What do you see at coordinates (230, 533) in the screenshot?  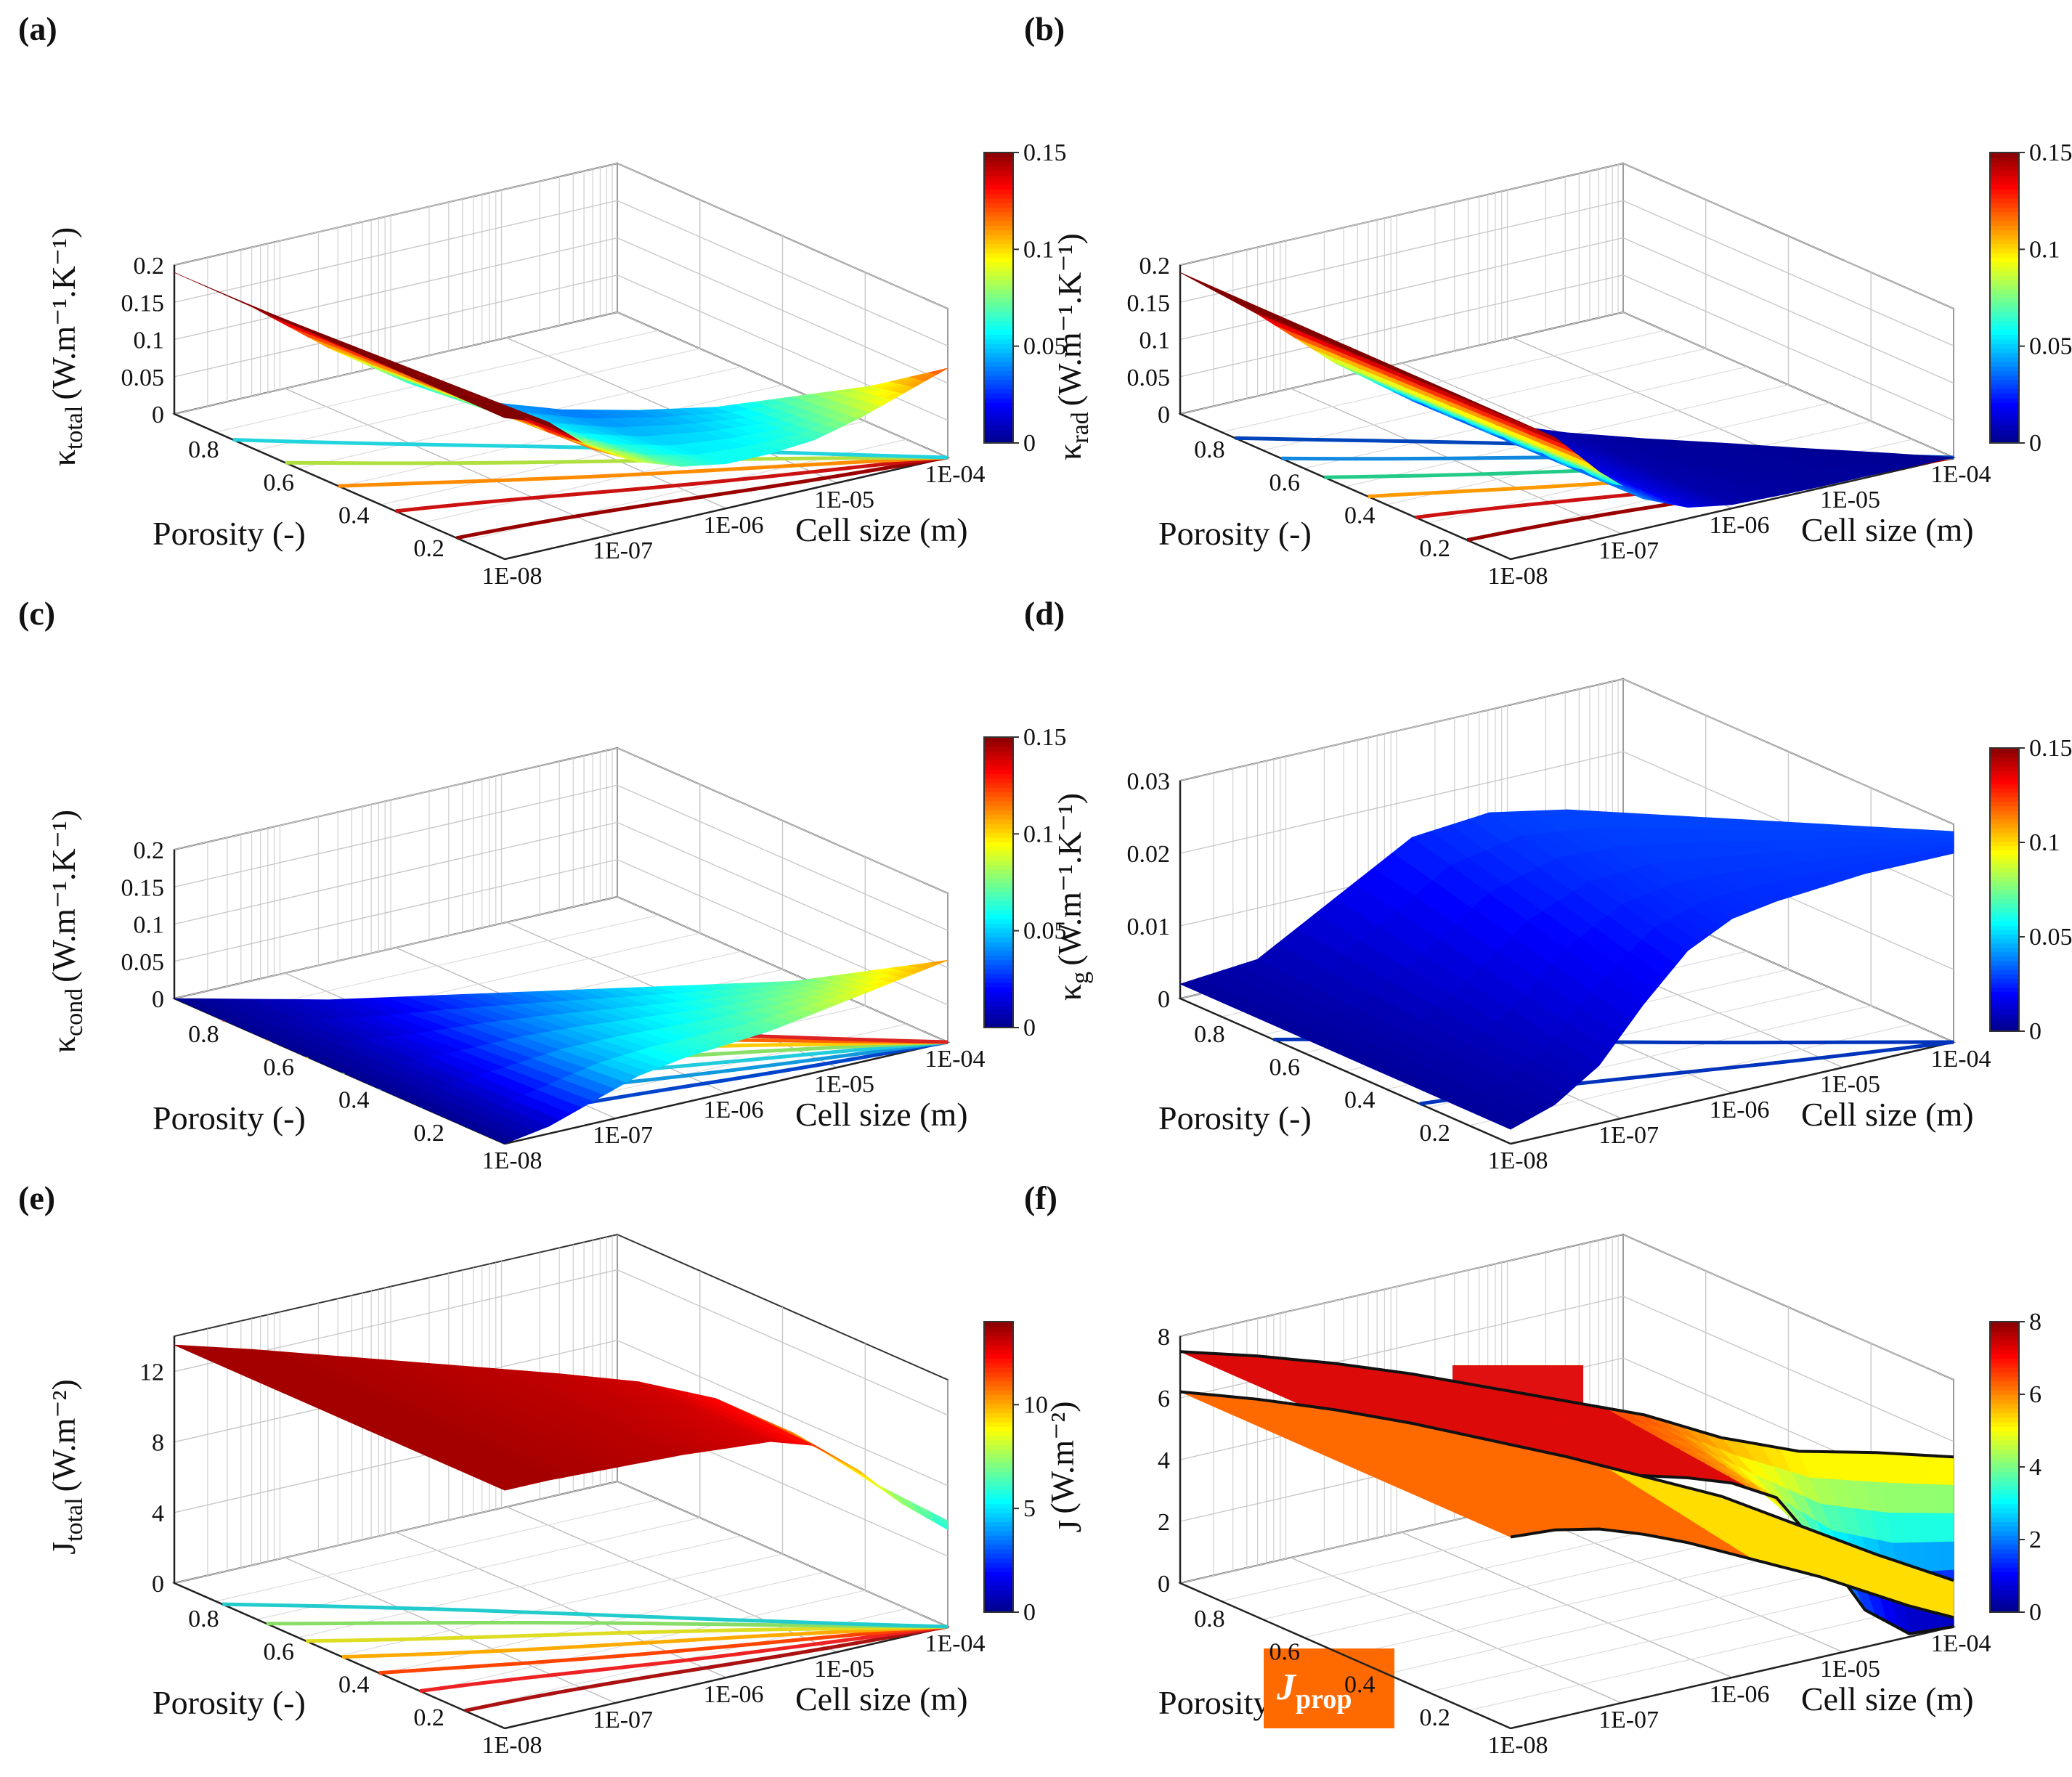 I see `y-axis-label: Porosity (-)` at bounding box center [230, 533].